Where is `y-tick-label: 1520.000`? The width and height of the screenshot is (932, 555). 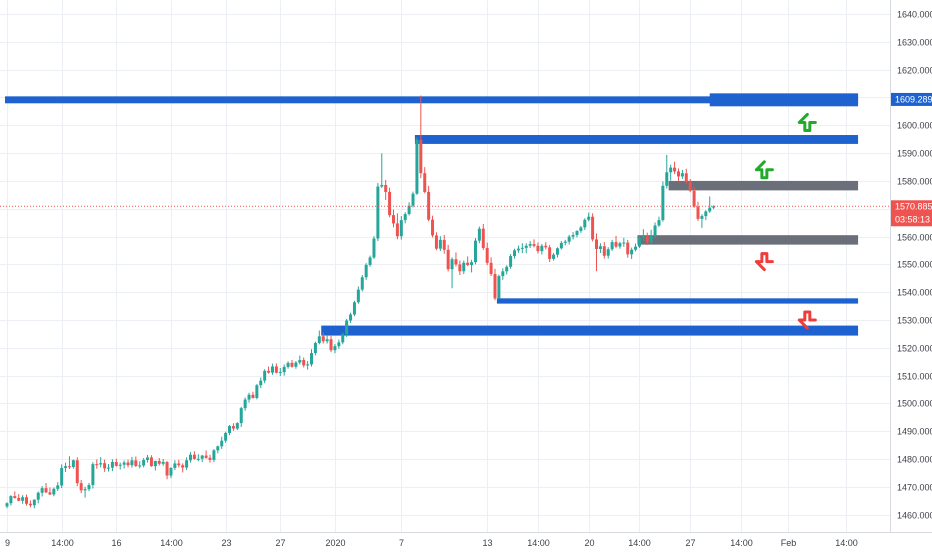 y-tick-label: 1520.000 is located at coordinates (914, 349).